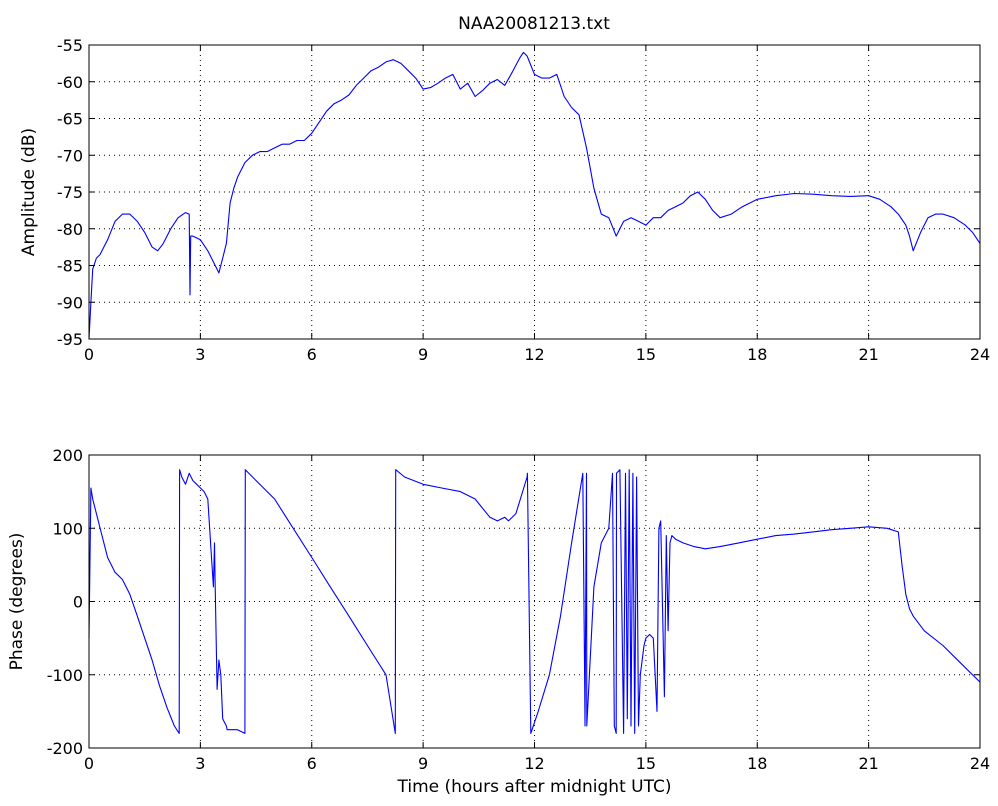 The height and width of the screenshot is (806, 998). Describe the element at coordinates (89, 354) in the screenshot. I see `amplitude-x-tick-label-0: 0` at that location.